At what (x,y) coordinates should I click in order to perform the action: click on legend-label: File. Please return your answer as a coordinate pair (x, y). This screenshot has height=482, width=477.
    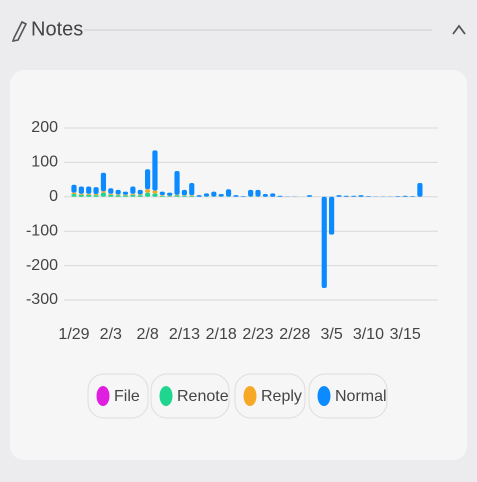
    Looking at the image, I should click on (127, 396).